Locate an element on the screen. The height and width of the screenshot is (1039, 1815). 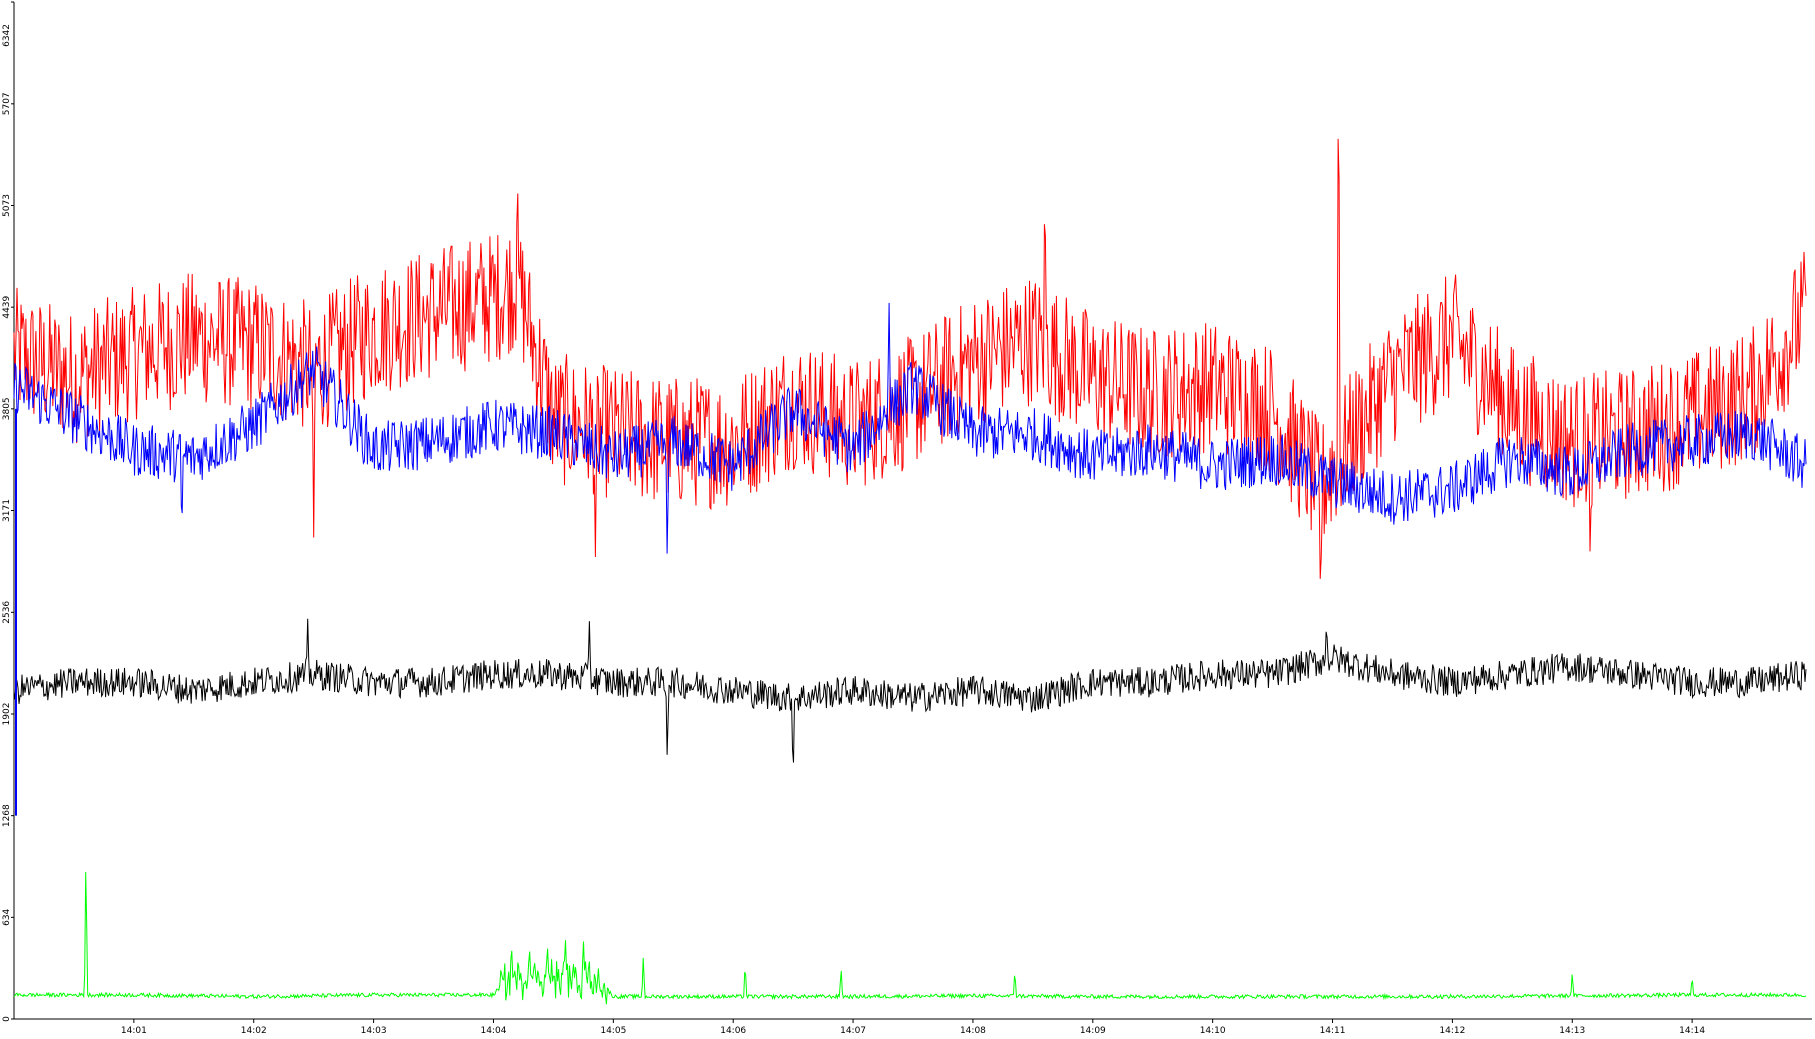
y-tick-label: 5707 is located at coordinates (7, 103).